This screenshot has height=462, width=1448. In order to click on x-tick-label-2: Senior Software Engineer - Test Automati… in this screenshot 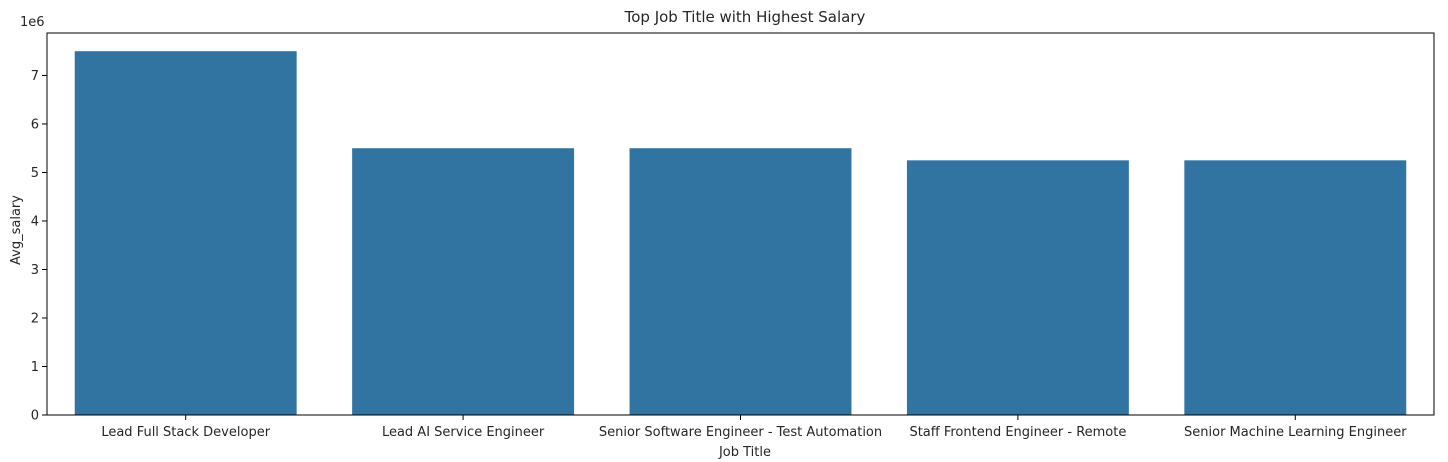, I will do `click(740, 432)`.